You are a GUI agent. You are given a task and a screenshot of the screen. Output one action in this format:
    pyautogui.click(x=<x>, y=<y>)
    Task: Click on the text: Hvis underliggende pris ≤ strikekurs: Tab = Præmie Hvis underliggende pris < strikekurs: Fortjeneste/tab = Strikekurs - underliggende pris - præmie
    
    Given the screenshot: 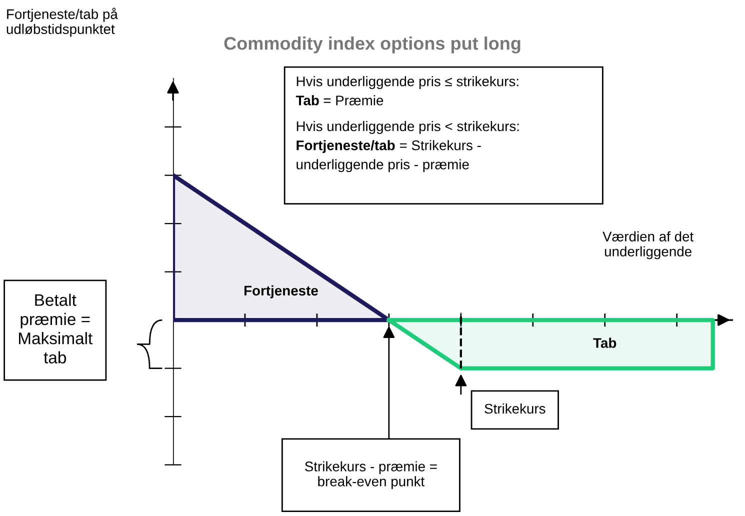 What is the action you would take?
    pyautogui.click(x=407, y=124)
    